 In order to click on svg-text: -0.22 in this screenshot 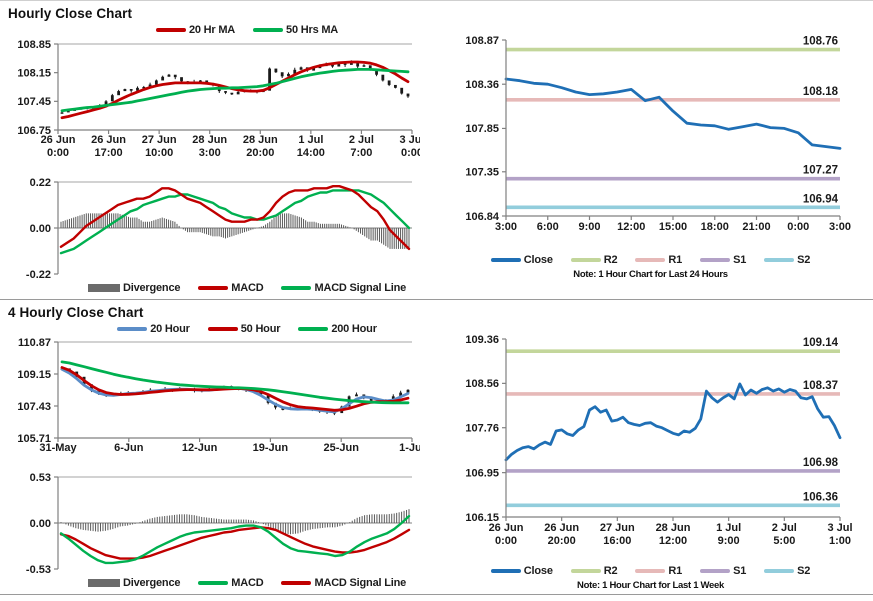, I will do `click(38, 273)`.